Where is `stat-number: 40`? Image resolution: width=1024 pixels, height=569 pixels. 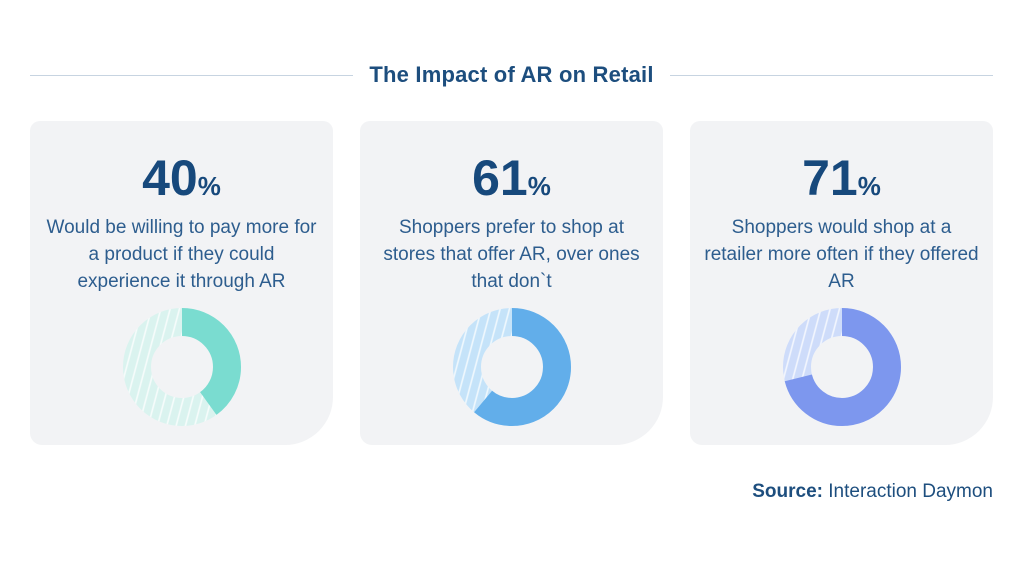 stat-number: 40 is located at coordinates (170, 178).